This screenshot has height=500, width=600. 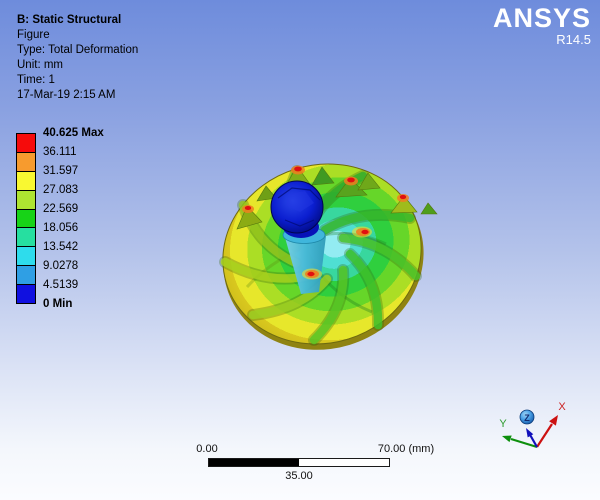 I want to click on legend-label: 31.597, so click(x=61, y=171).